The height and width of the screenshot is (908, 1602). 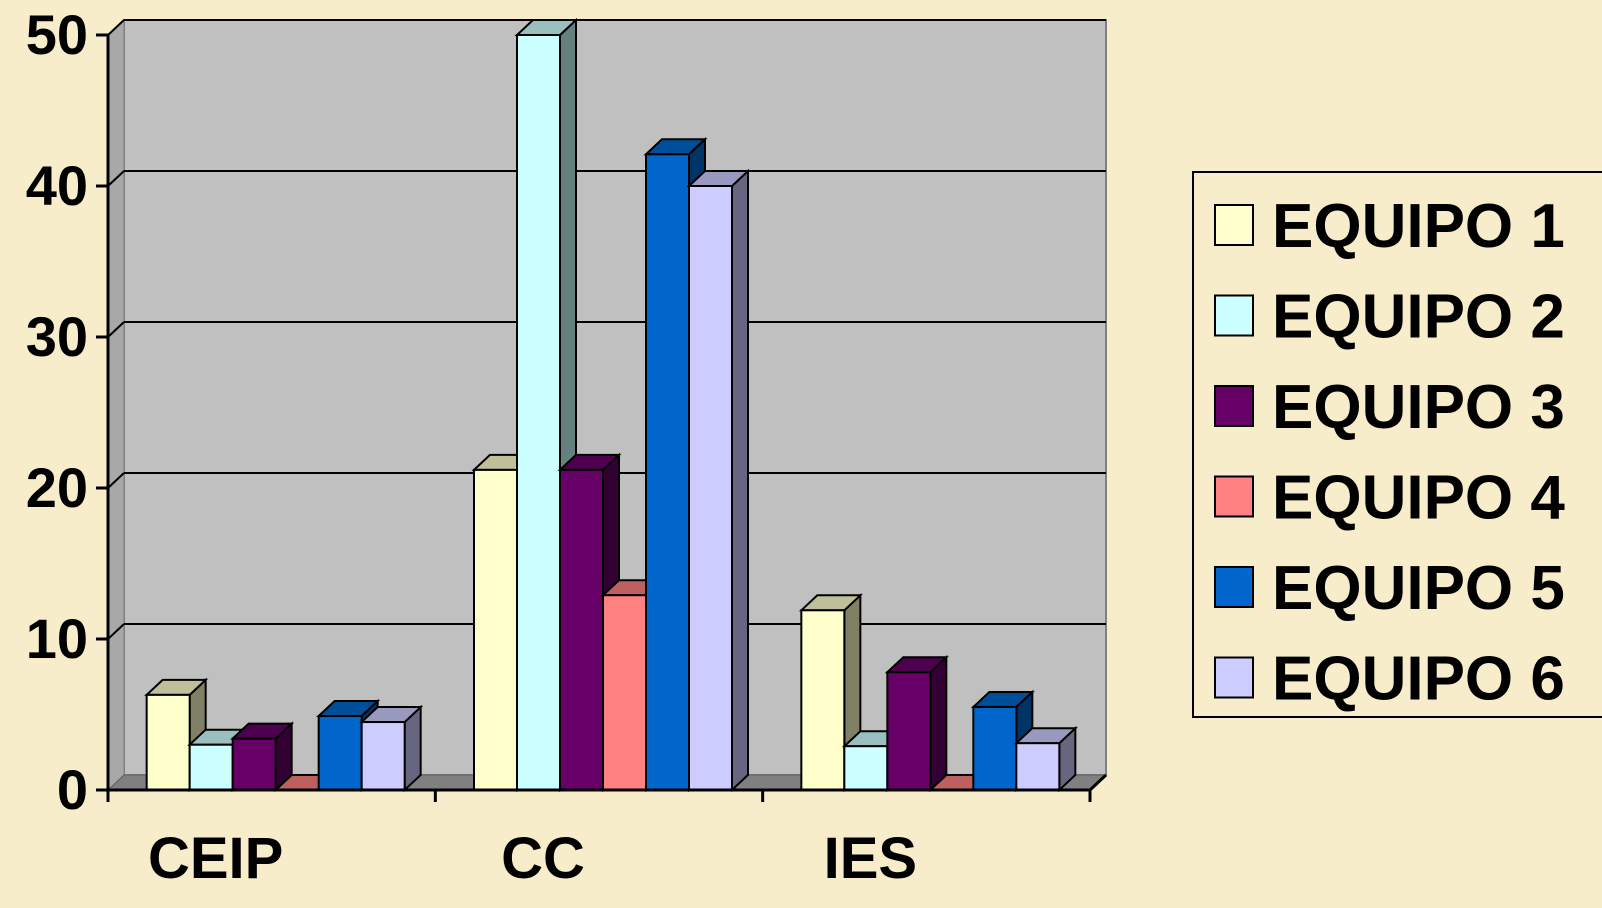 I want to click on legend-item-2: EQUIPO 2, so click(x=1389, y=317).